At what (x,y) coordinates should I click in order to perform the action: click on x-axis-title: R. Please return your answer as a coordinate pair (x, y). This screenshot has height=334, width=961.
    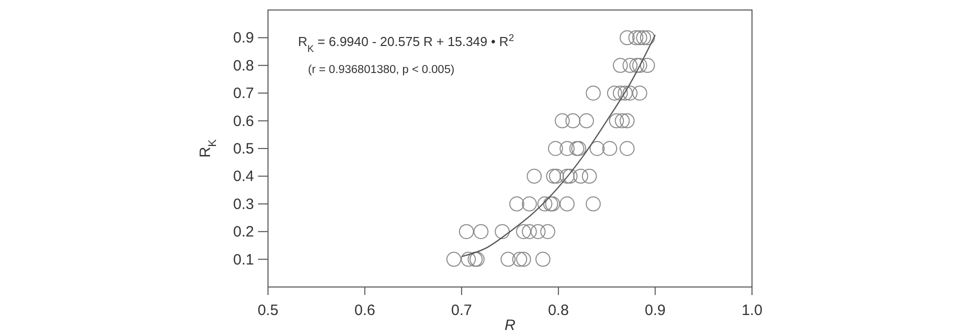
    Looking at the image, I should click on (510, 325).